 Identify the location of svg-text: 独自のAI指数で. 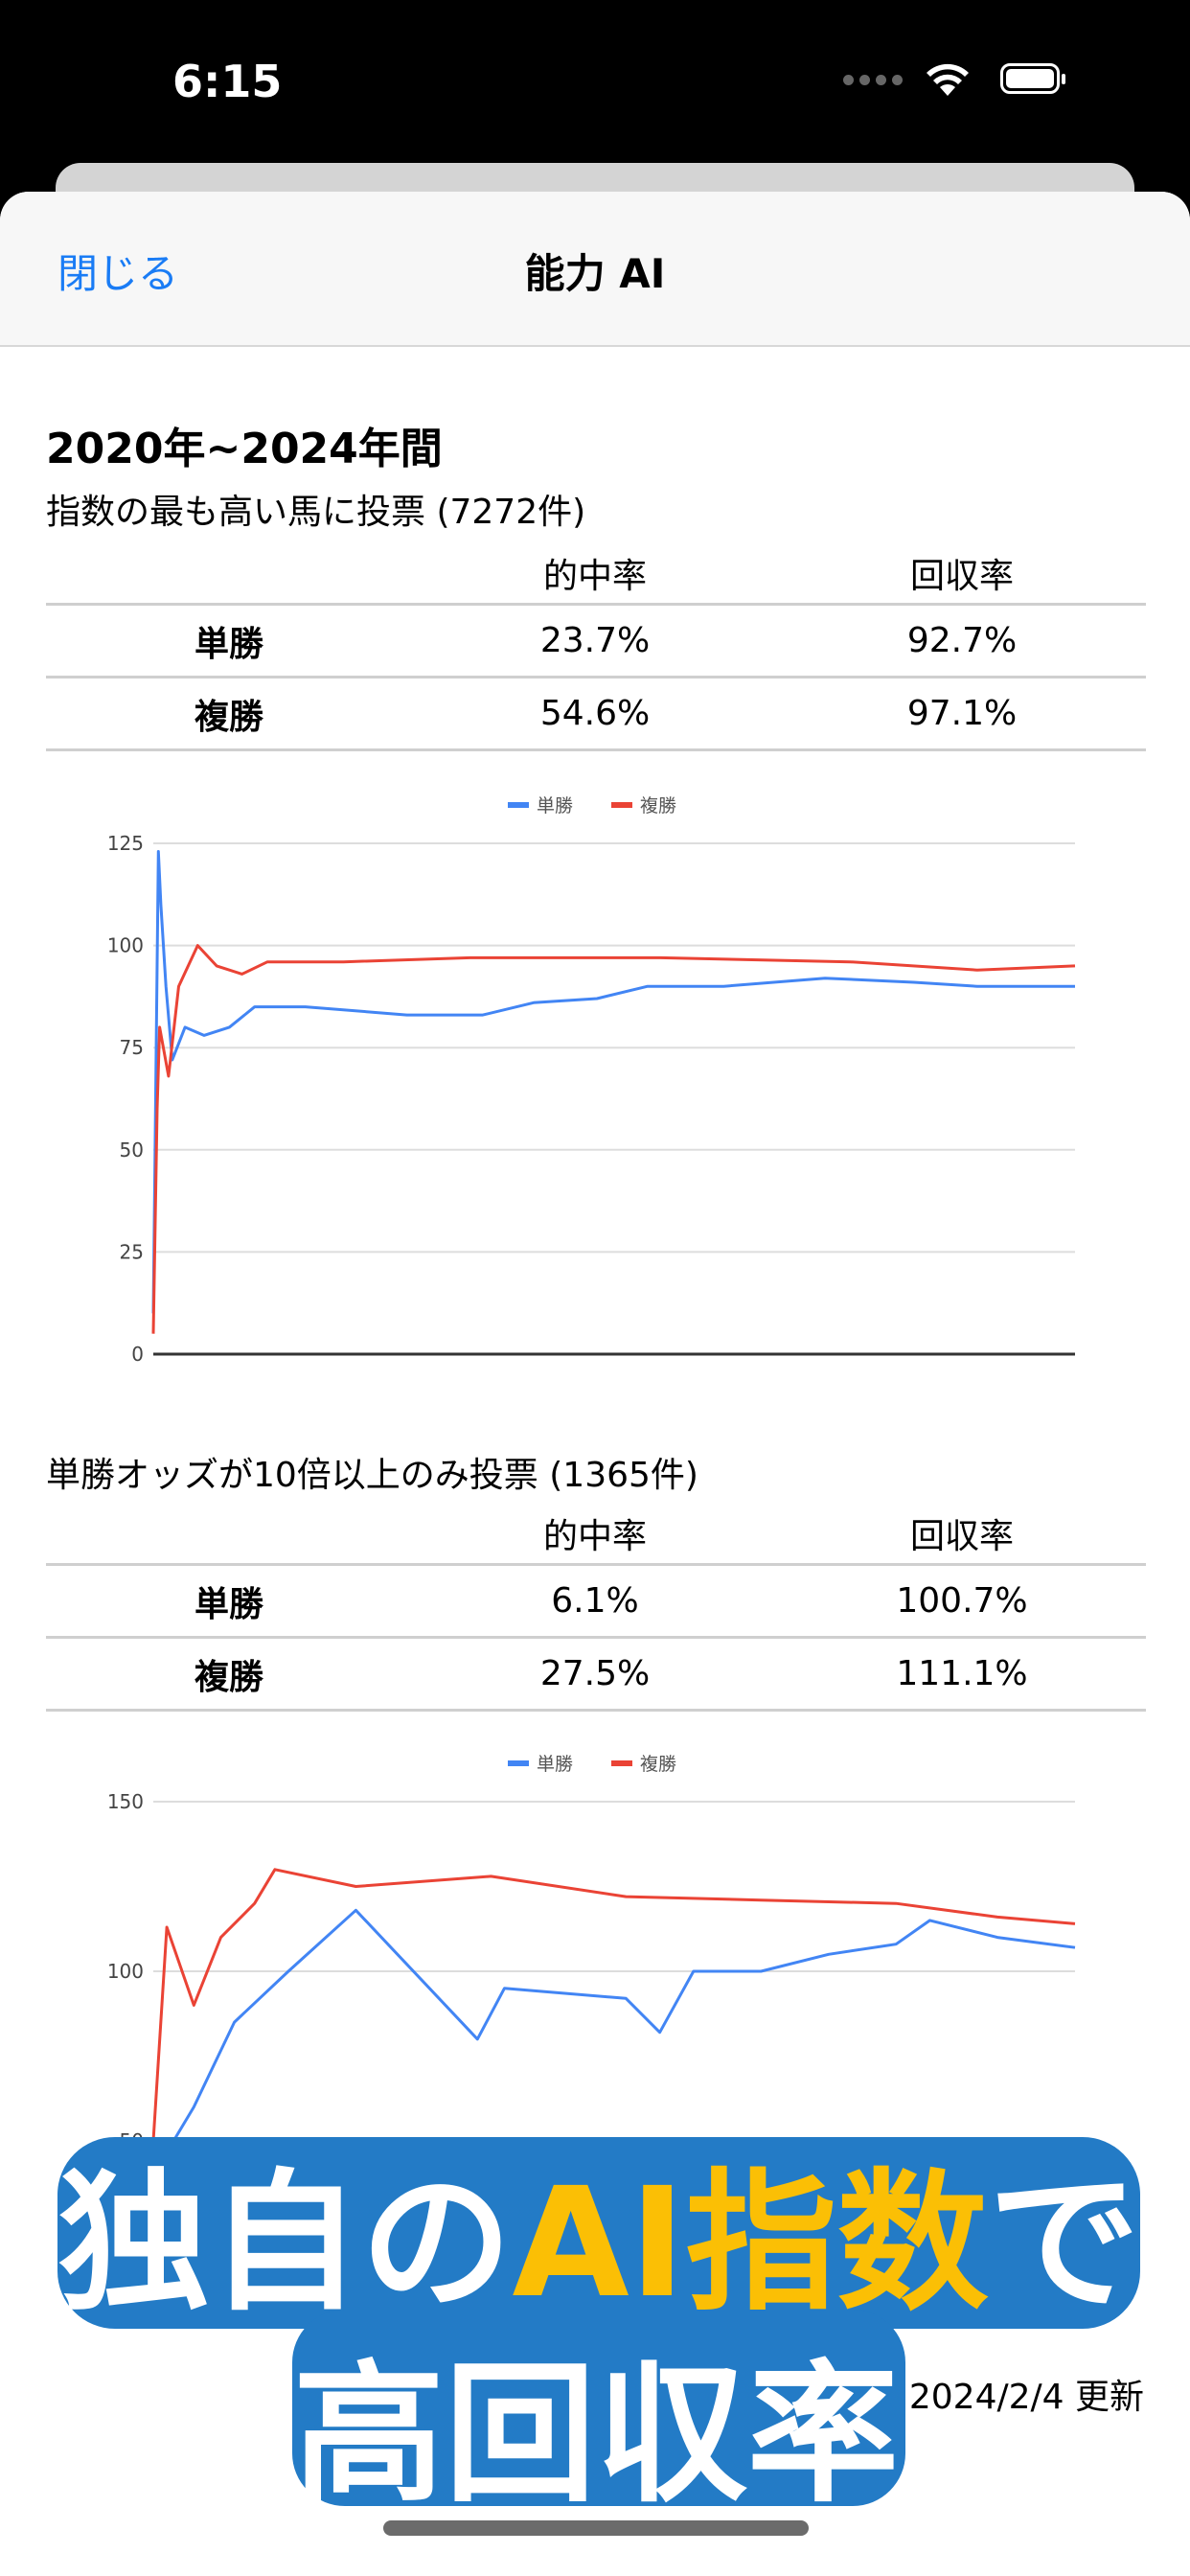
(598, 2243).